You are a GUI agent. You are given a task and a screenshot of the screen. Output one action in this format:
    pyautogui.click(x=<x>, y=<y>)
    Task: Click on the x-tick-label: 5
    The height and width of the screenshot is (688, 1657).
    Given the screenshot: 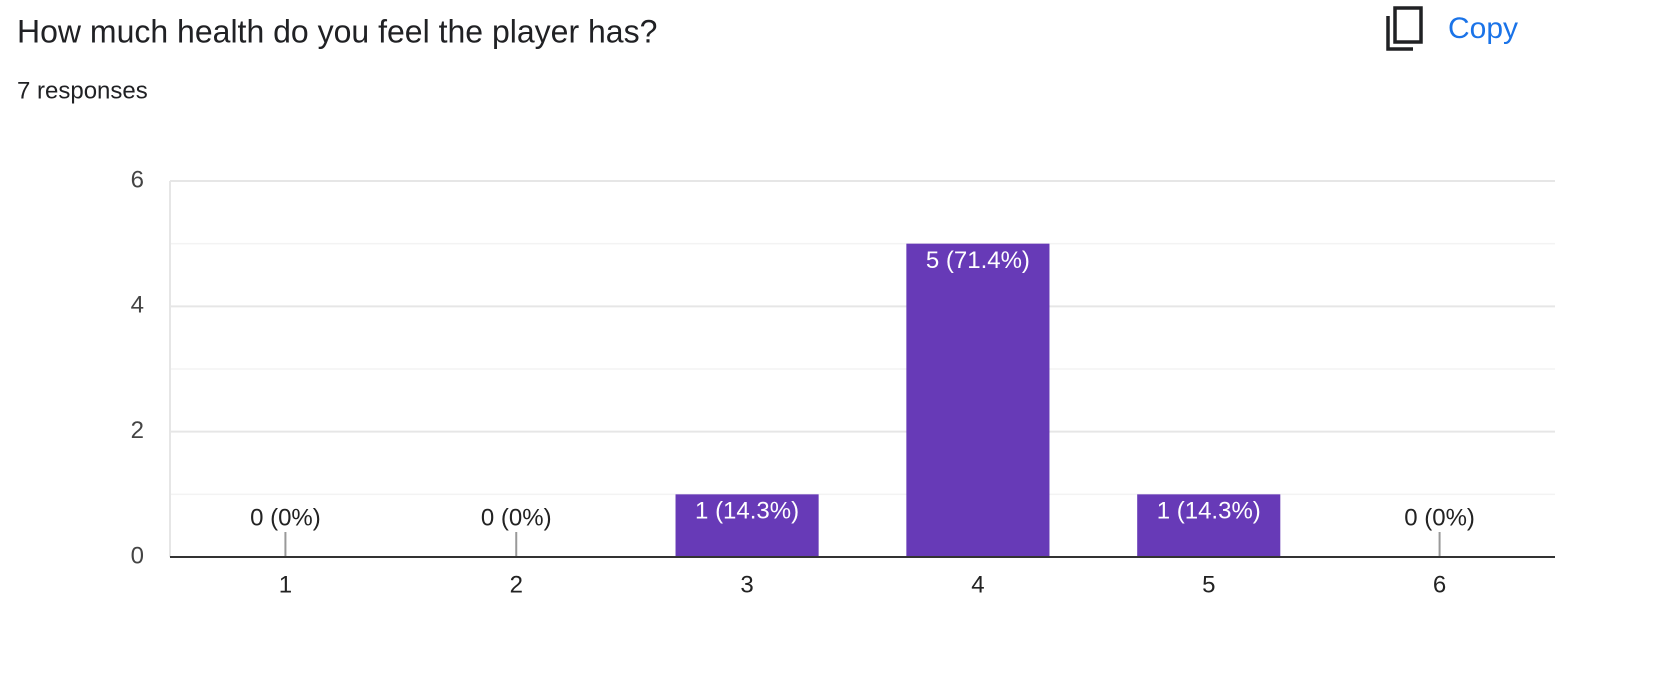 What is the action you would take?
    pyautogui.click(x=1208, y=584)
    